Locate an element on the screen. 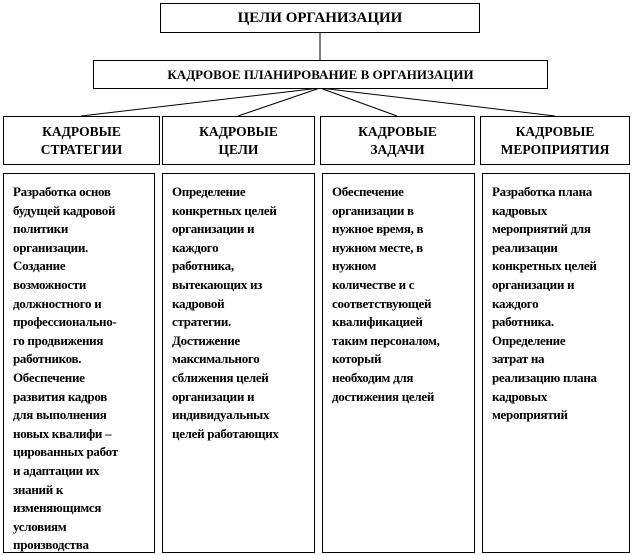 Image resolution: width=633 pixels, height=555 pixels. header-line: СТРАТЕГИИ is located at coordinates (81, 149).